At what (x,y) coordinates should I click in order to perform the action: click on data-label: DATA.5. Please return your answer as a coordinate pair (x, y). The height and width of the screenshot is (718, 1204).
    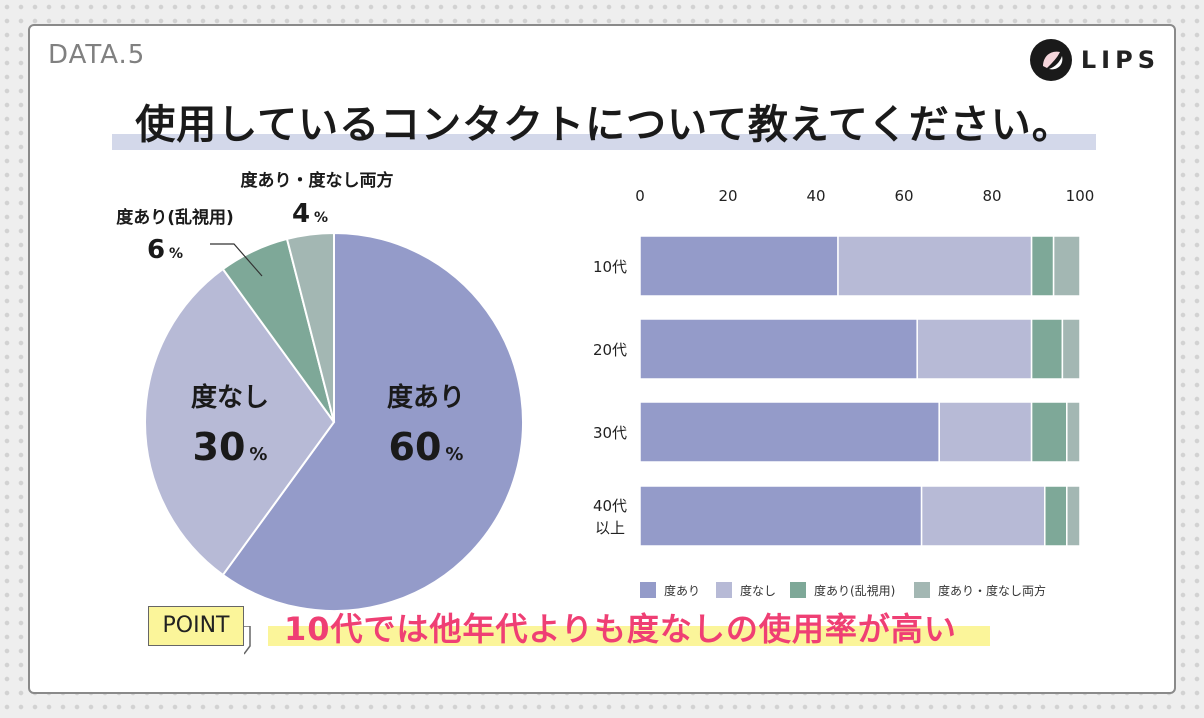
    Looking at the image, I should click on (97, 55).